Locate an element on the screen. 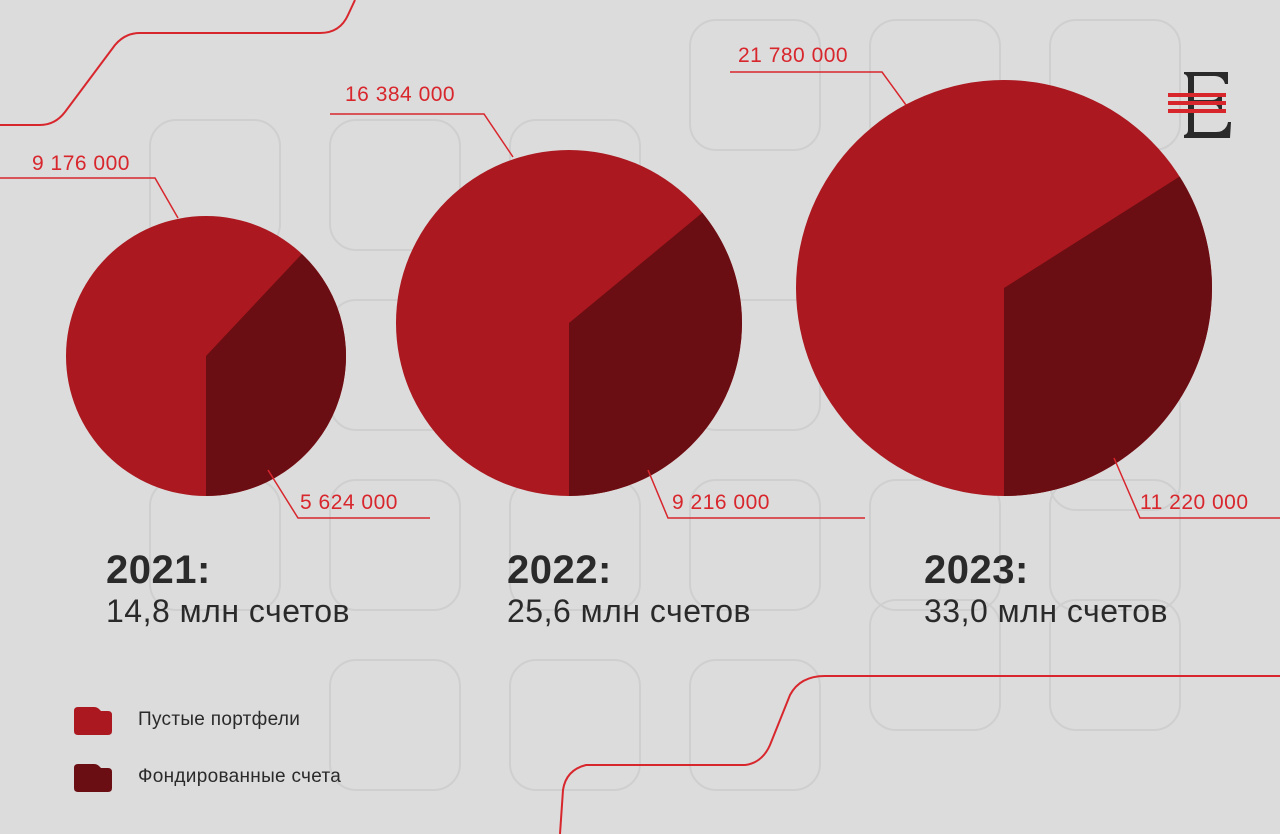 Image resolution: width=1280 pixels, height=834 pixels. value-label: 9 176 000 is located at coordinates (81, 163).